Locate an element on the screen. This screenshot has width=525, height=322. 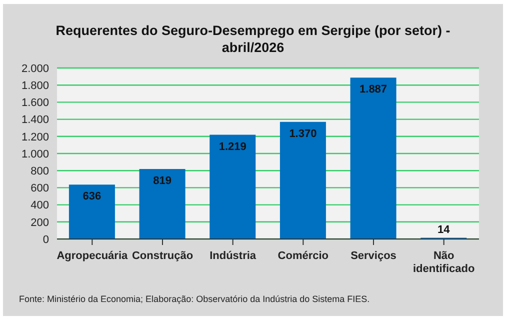
y-tick-label: 1.600 is located at coordinates (35, 103).